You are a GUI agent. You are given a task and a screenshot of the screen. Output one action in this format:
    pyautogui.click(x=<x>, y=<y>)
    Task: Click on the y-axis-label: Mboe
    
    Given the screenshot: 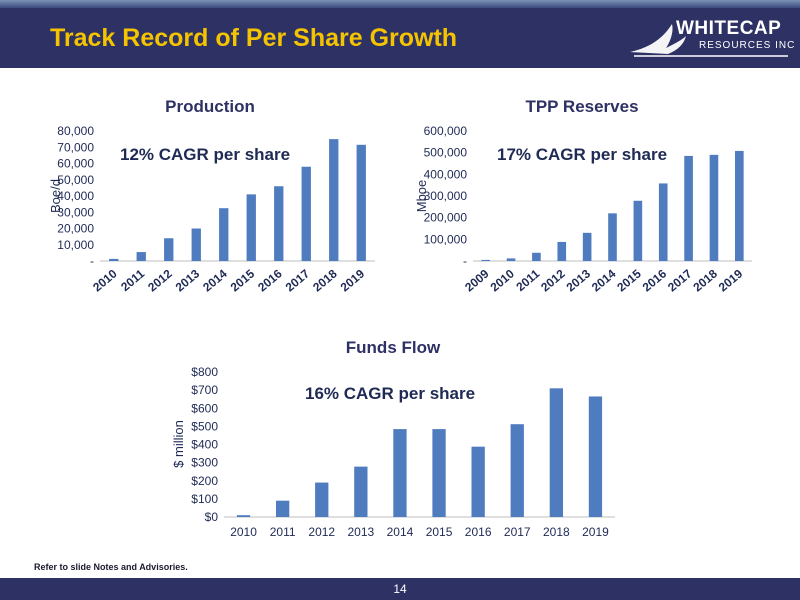 What is the action you would take?
    pyautogui.click(x=421, y=196)
    